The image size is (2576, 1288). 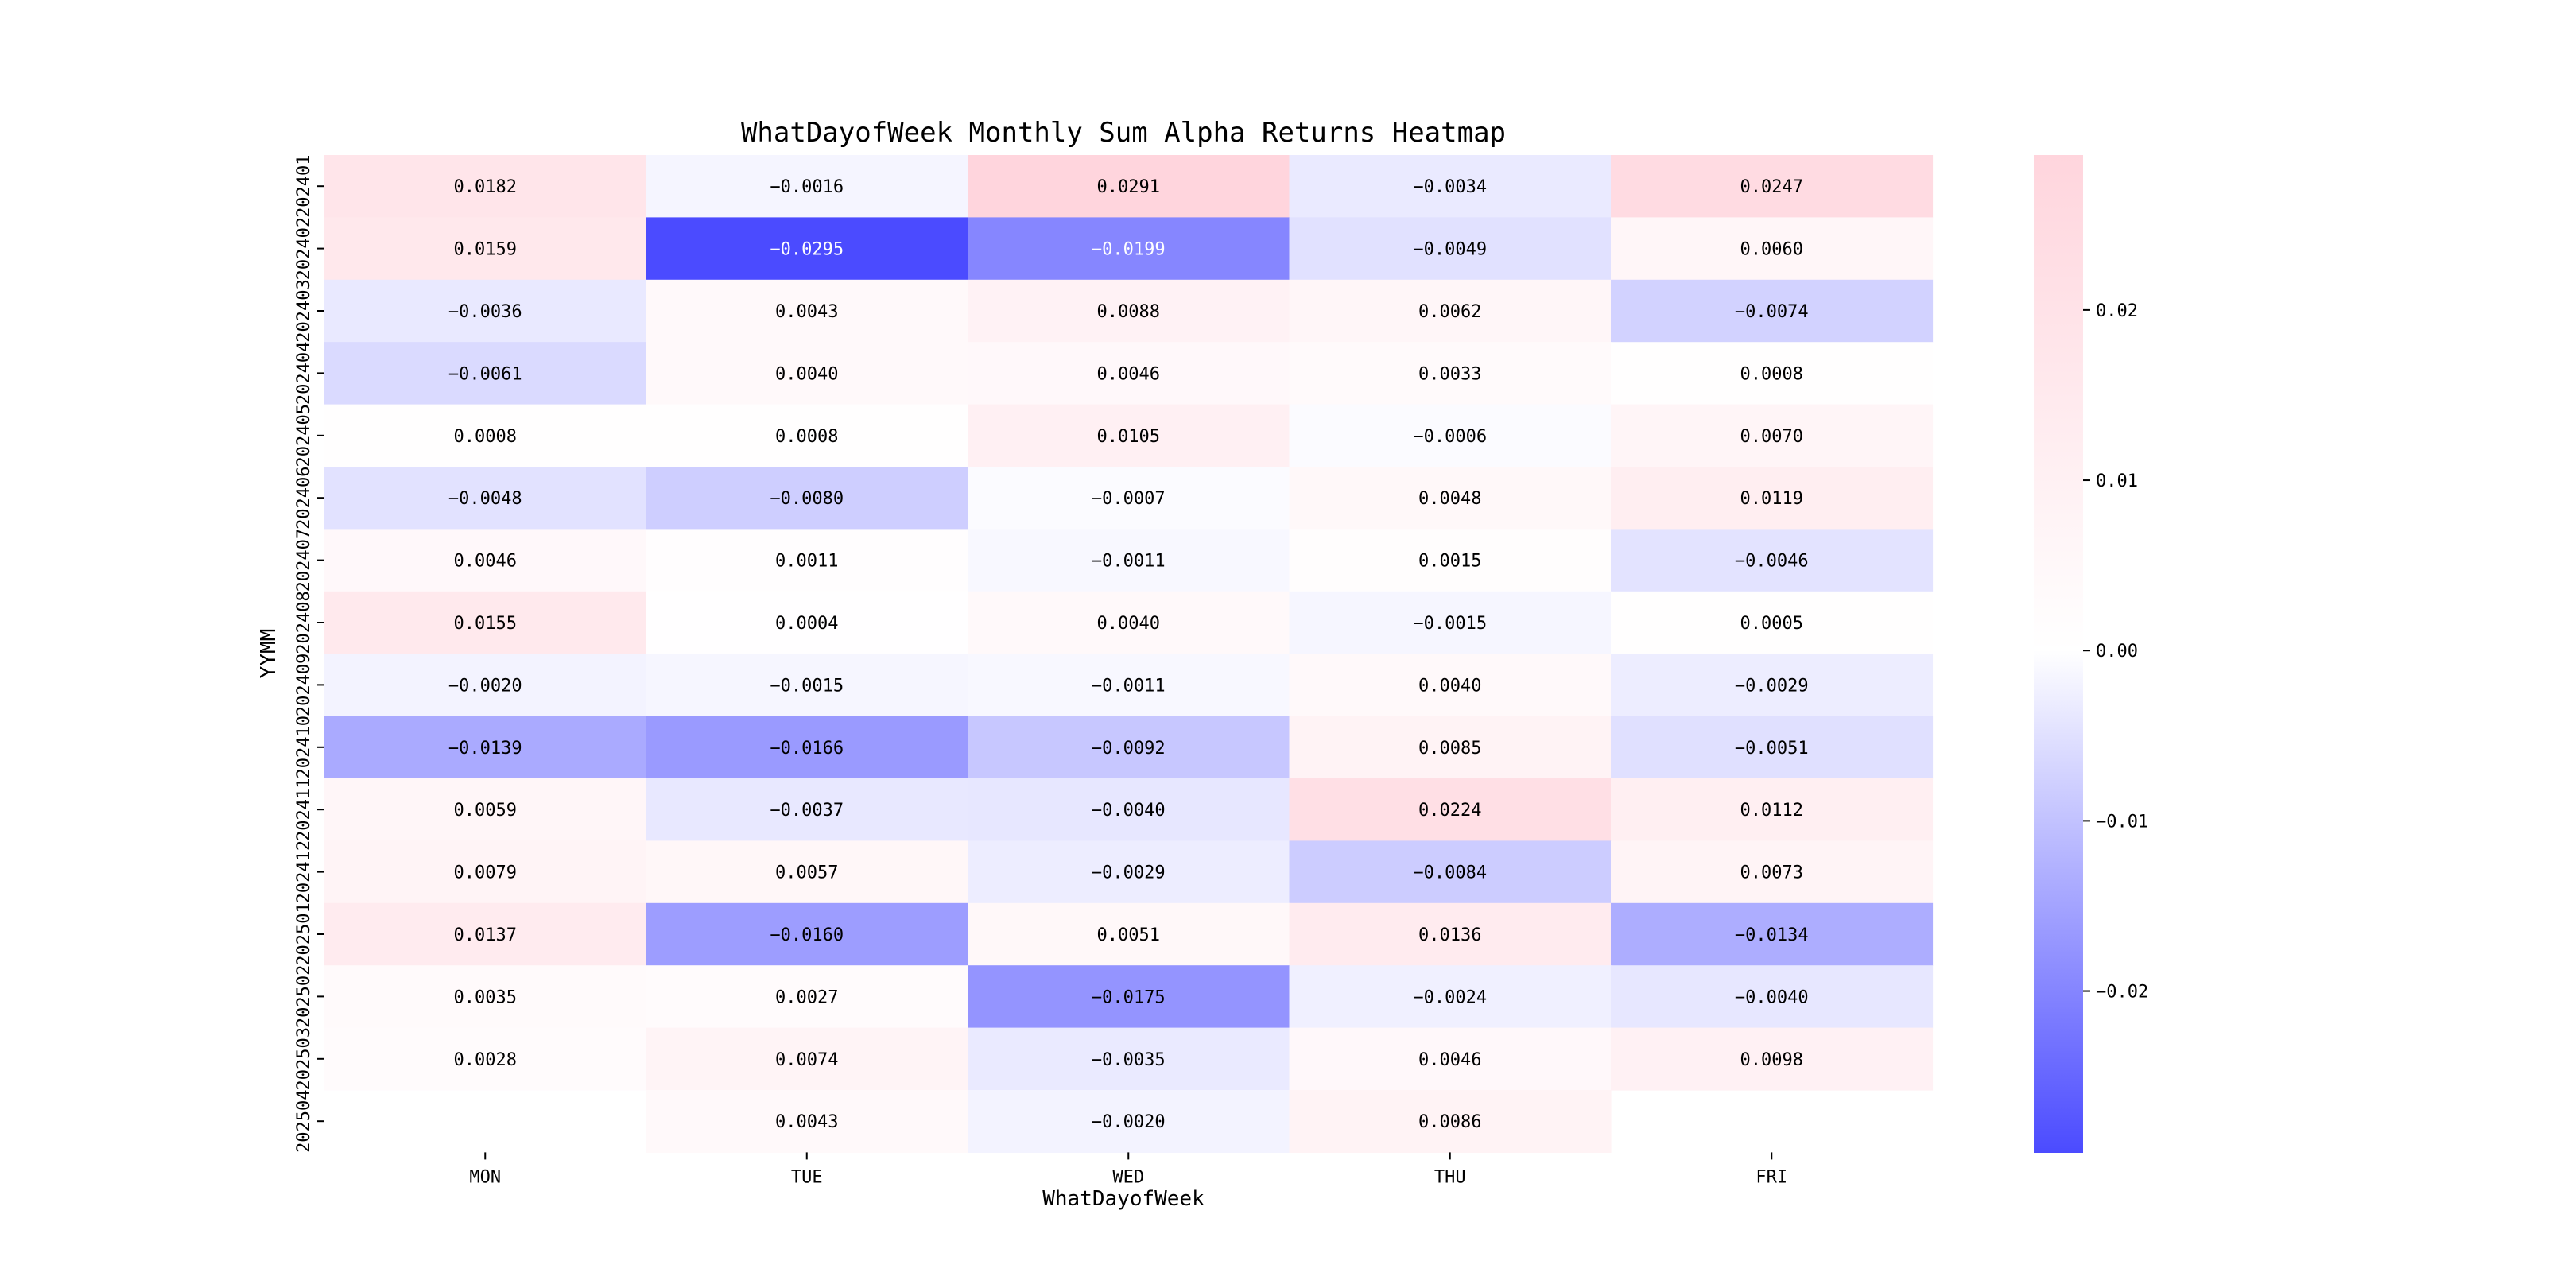 I want to click on cell-value-label: −0.0006, so click(x=1450, y=437).